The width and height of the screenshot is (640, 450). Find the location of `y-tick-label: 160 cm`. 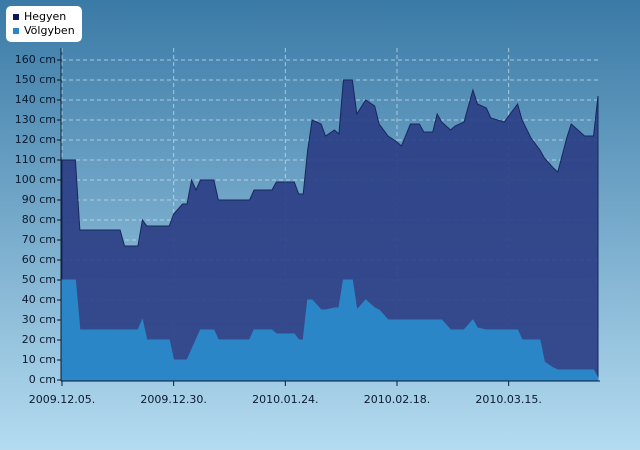

y-tick-label: 160 cm is located at coordinates (35, 59).